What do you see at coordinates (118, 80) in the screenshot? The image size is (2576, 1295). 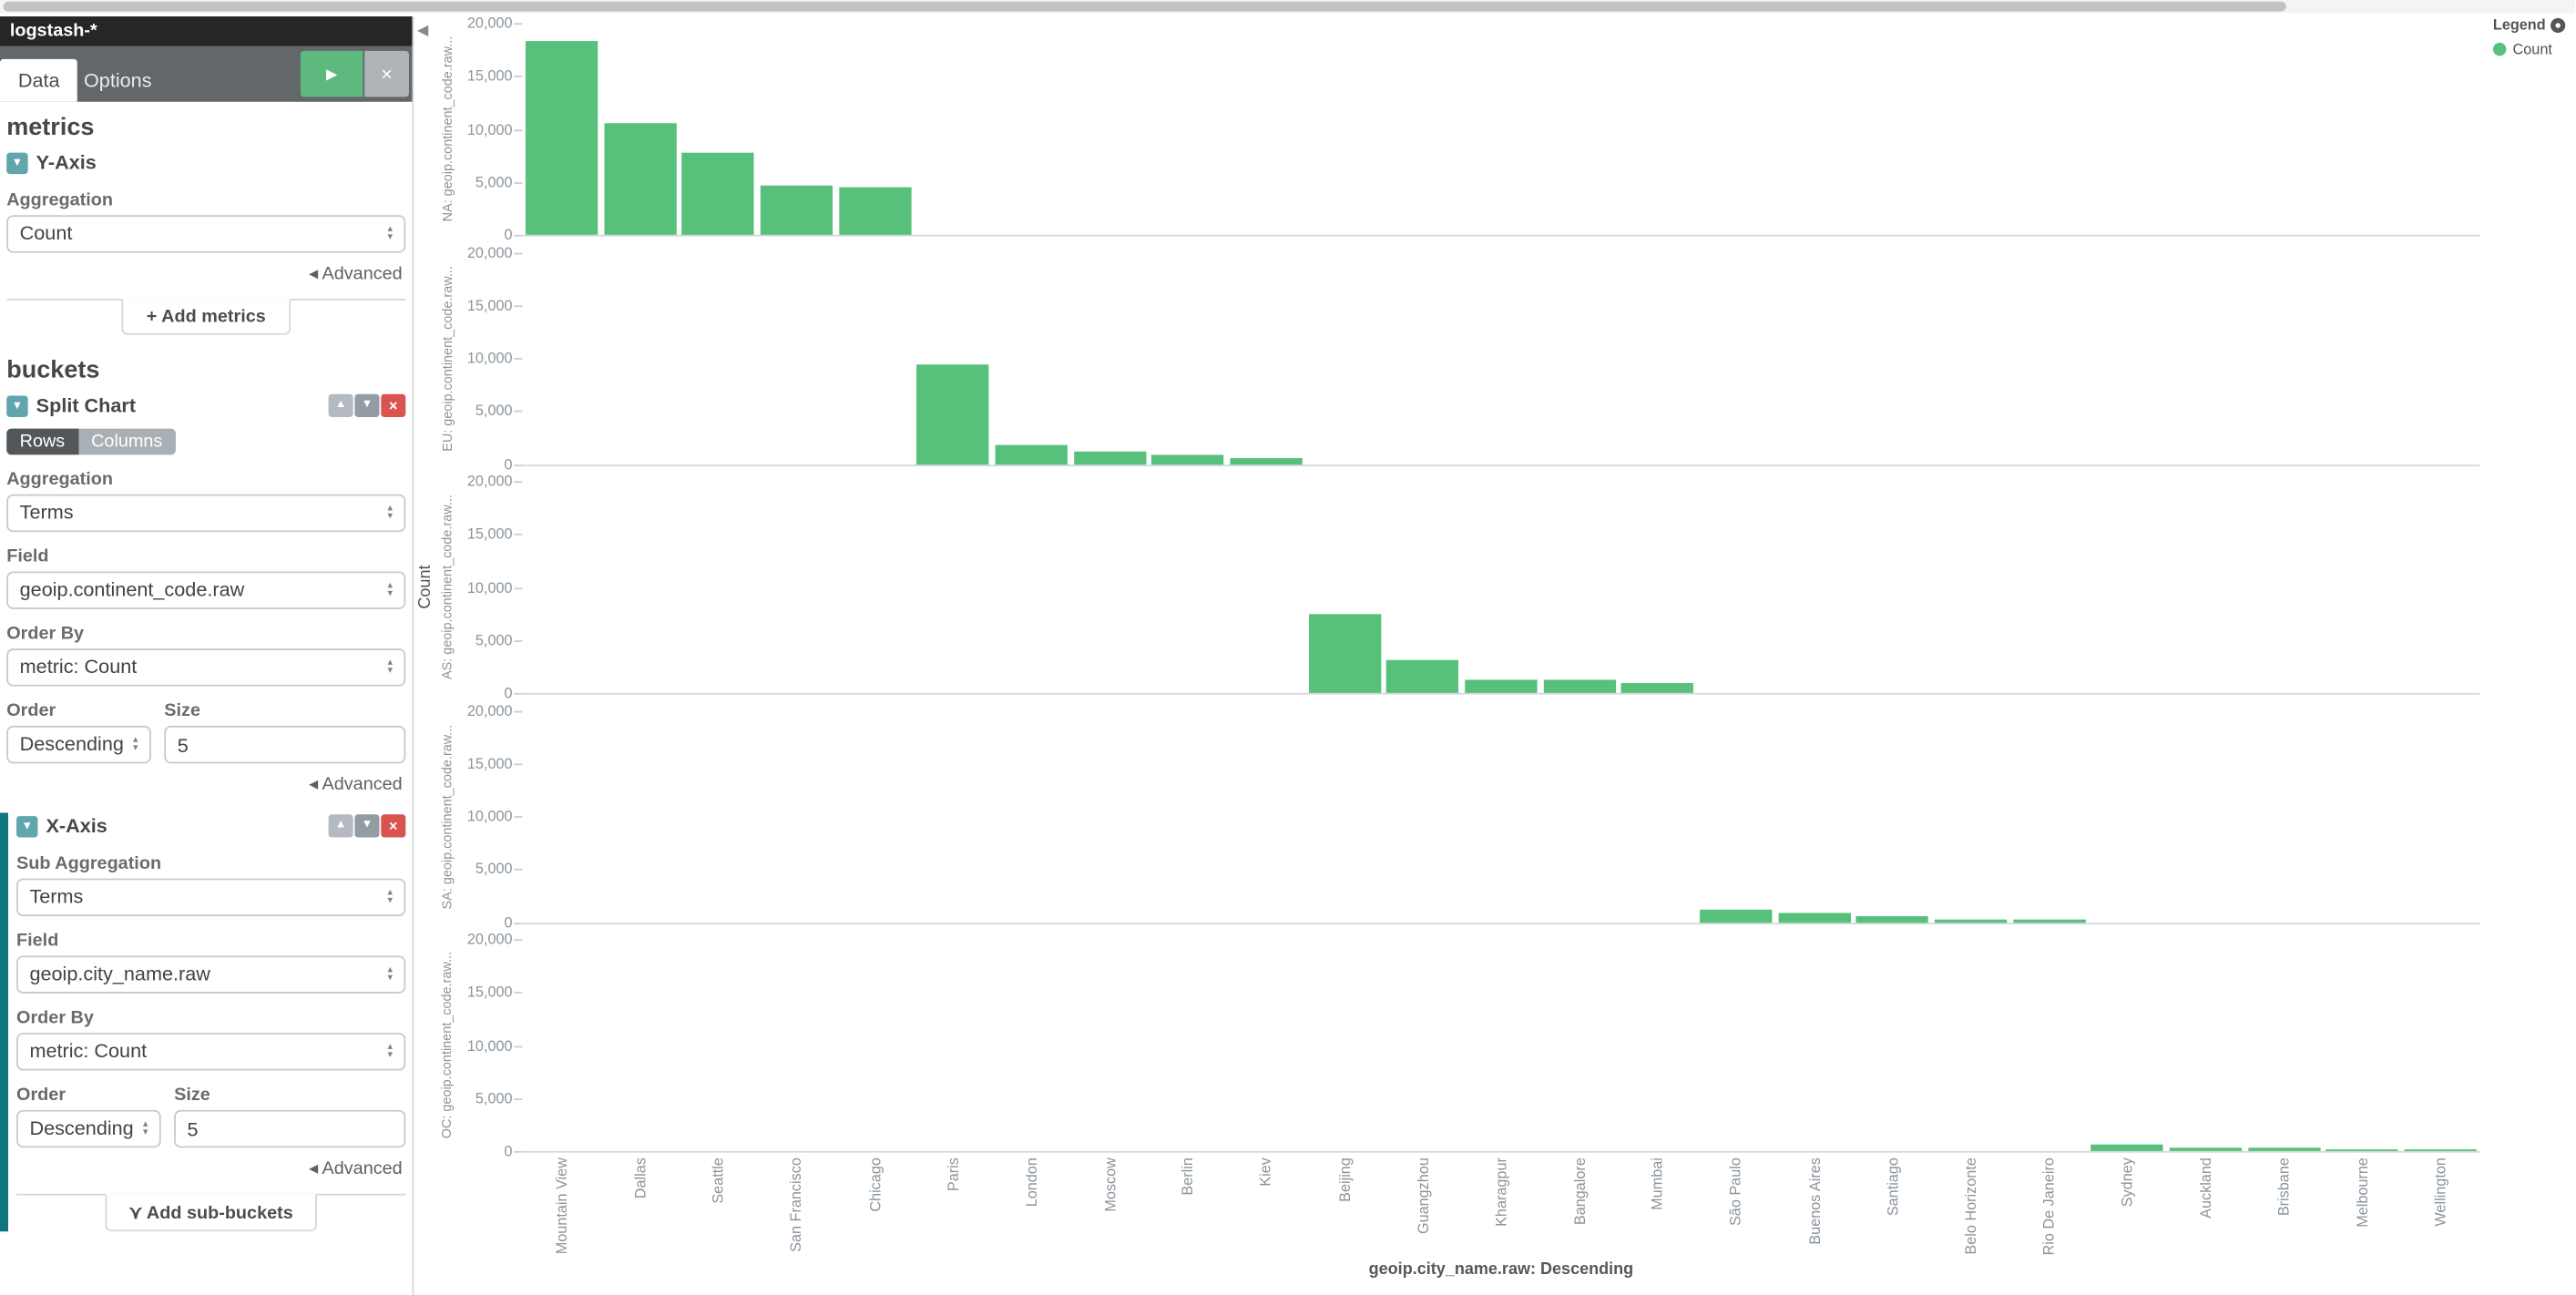 I see `tab-options: Options` at bounding box center [118, 80].